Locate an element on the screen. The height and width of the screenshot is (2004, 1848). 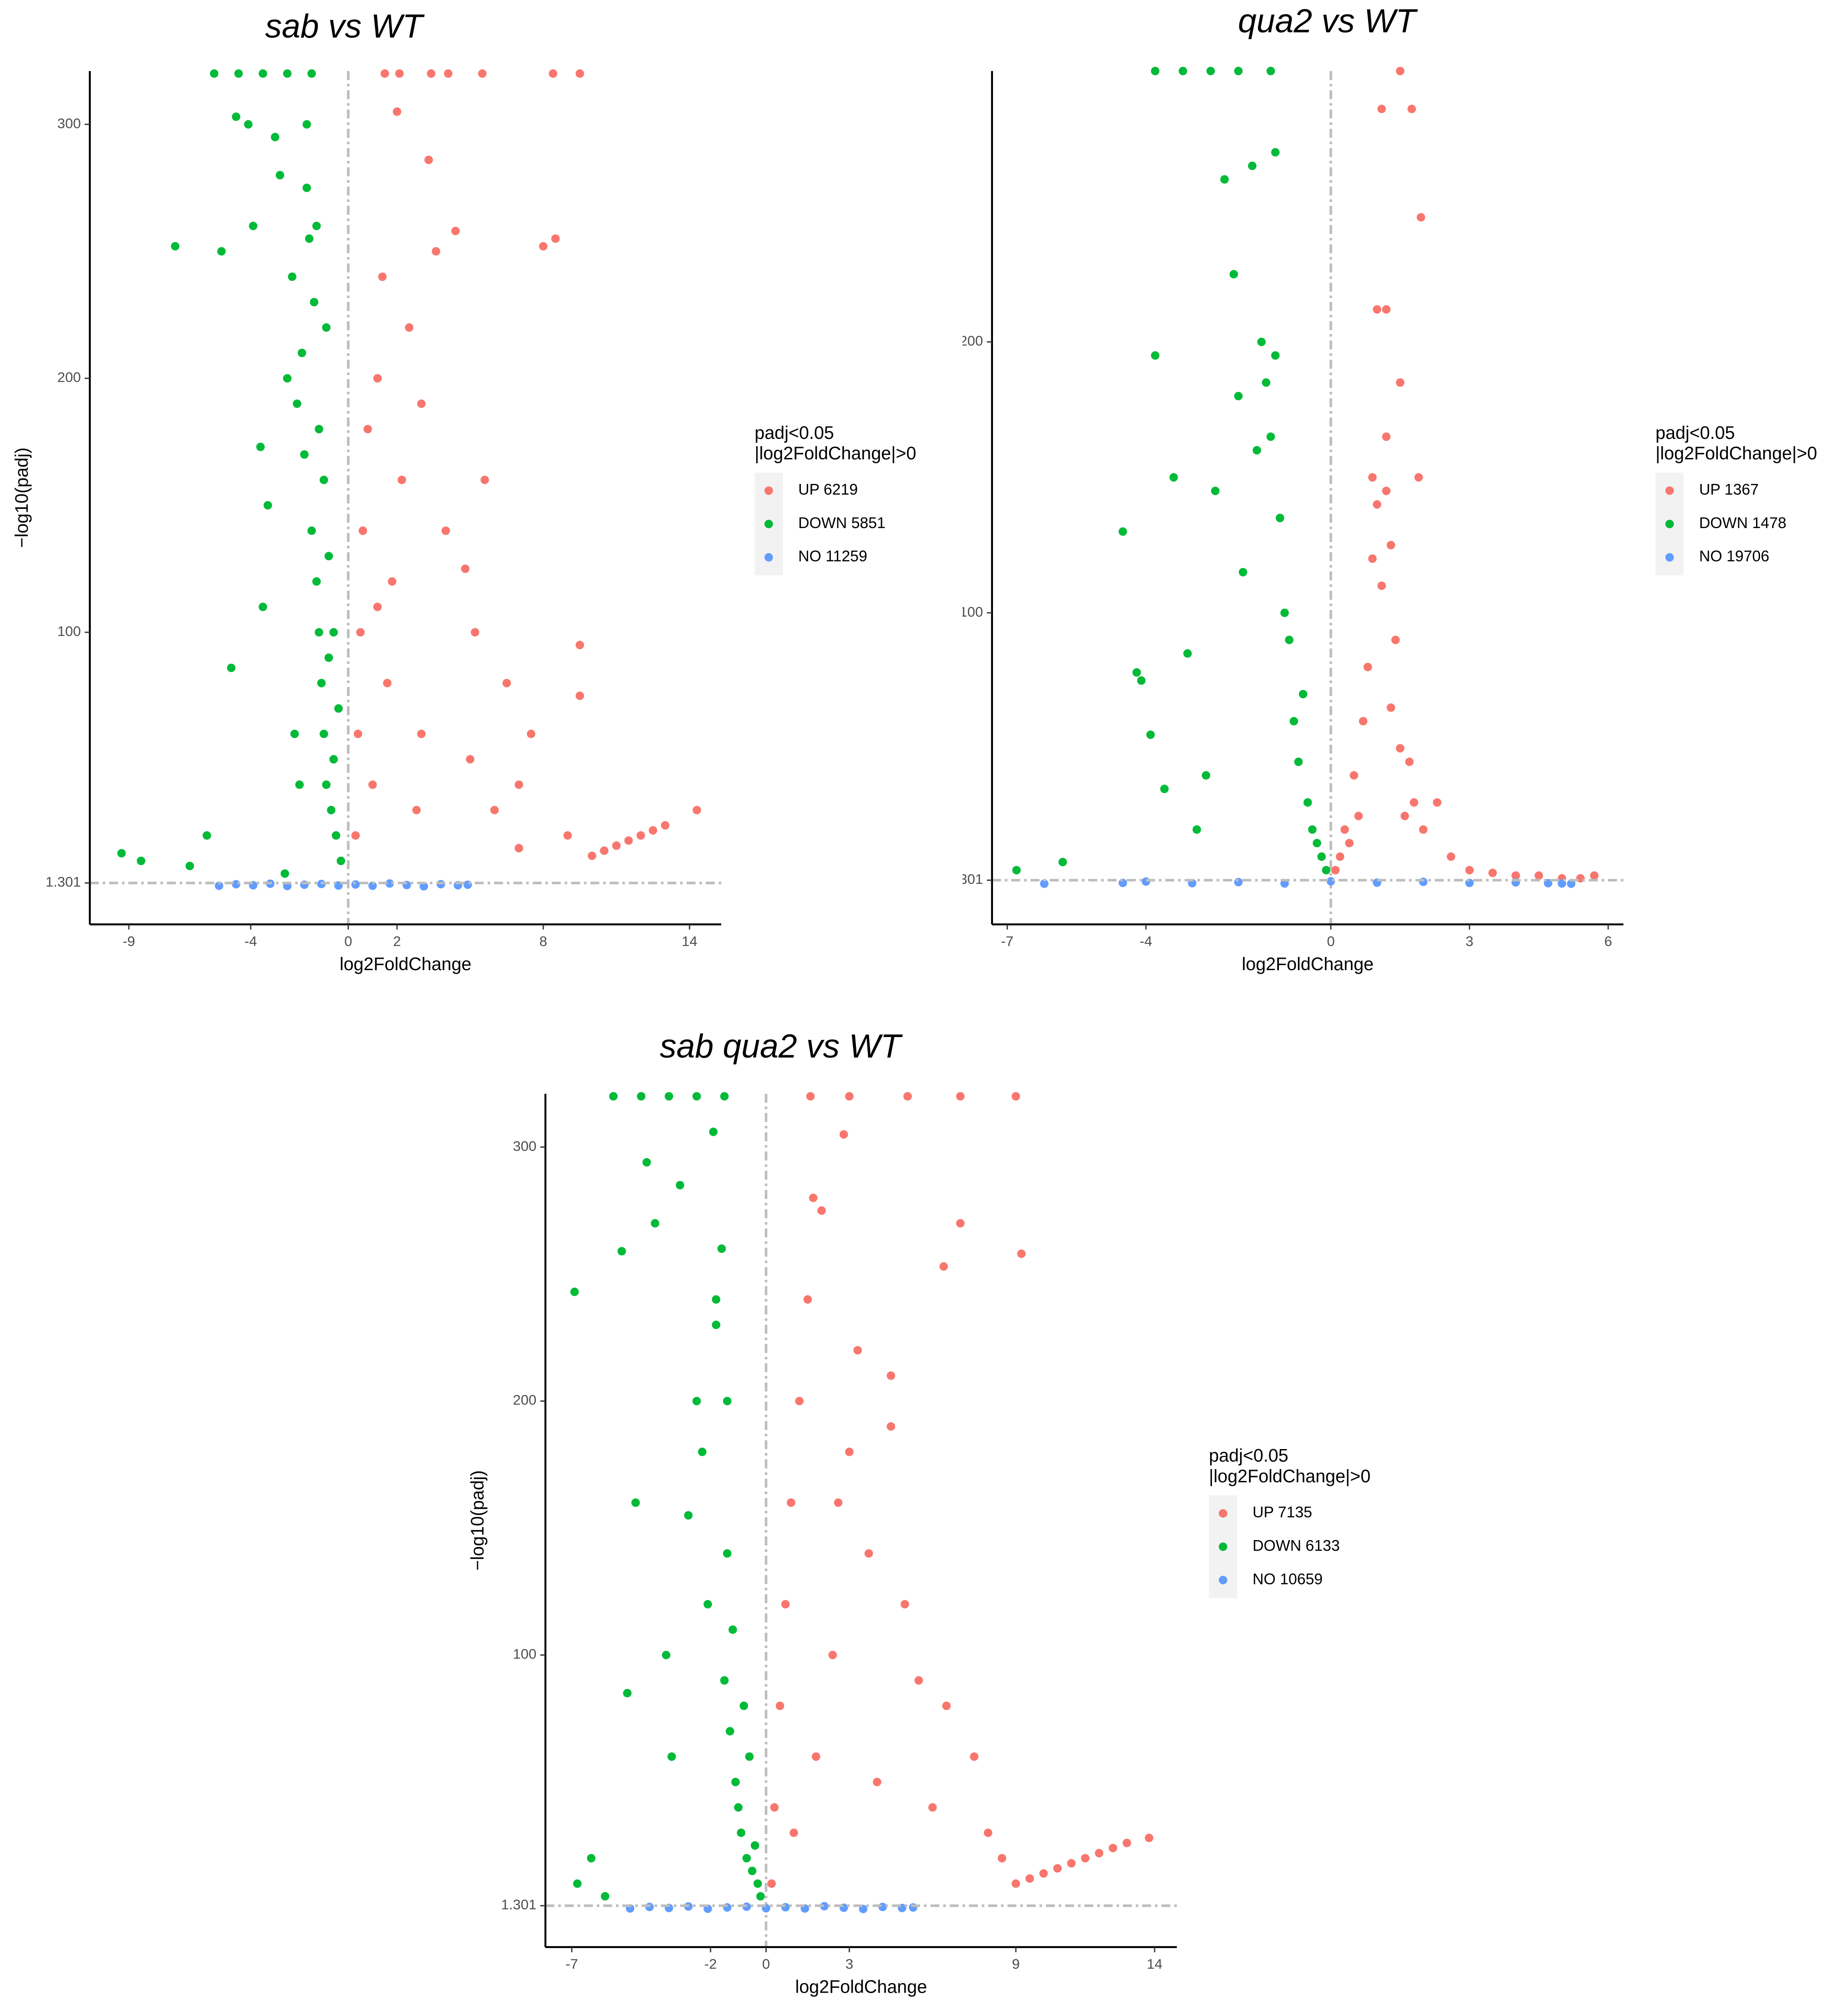
legend-title: padj<0.05 is located at coordinates (1248, 1456).